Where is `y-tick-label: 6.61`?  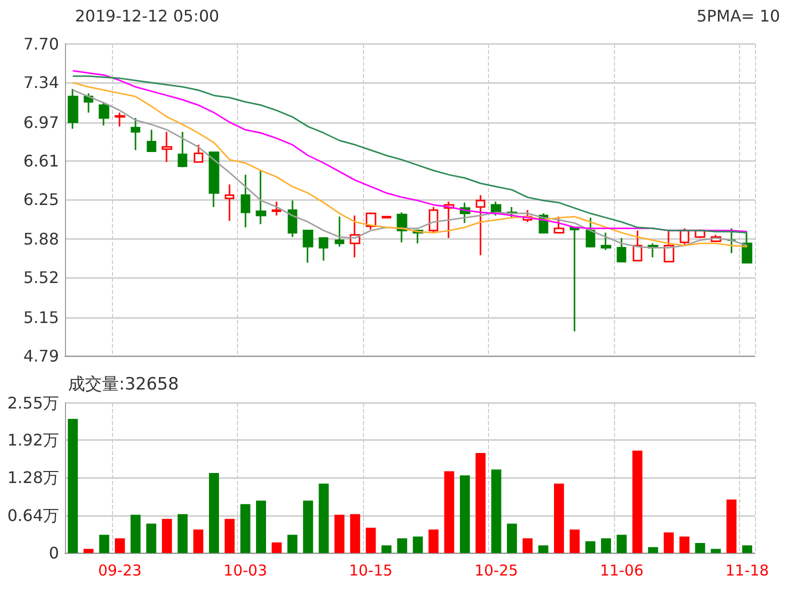 y-tick-label: 6.61 is located at coordinates (41, 160).